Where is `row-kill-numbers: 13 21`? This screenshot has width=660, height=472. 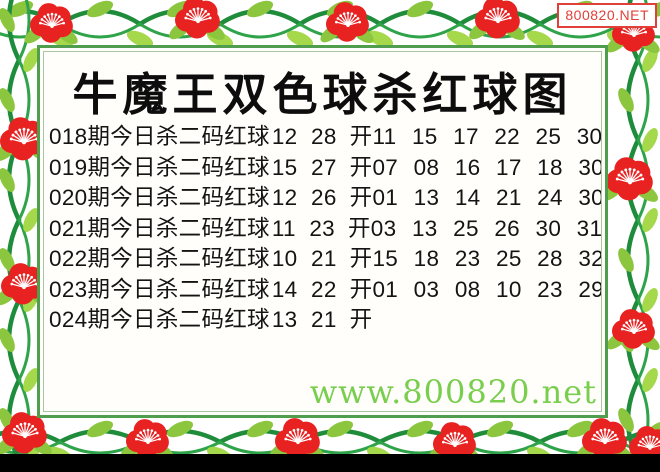
row-kill-numbers: 13 21 is located at coordinates (304, 319).